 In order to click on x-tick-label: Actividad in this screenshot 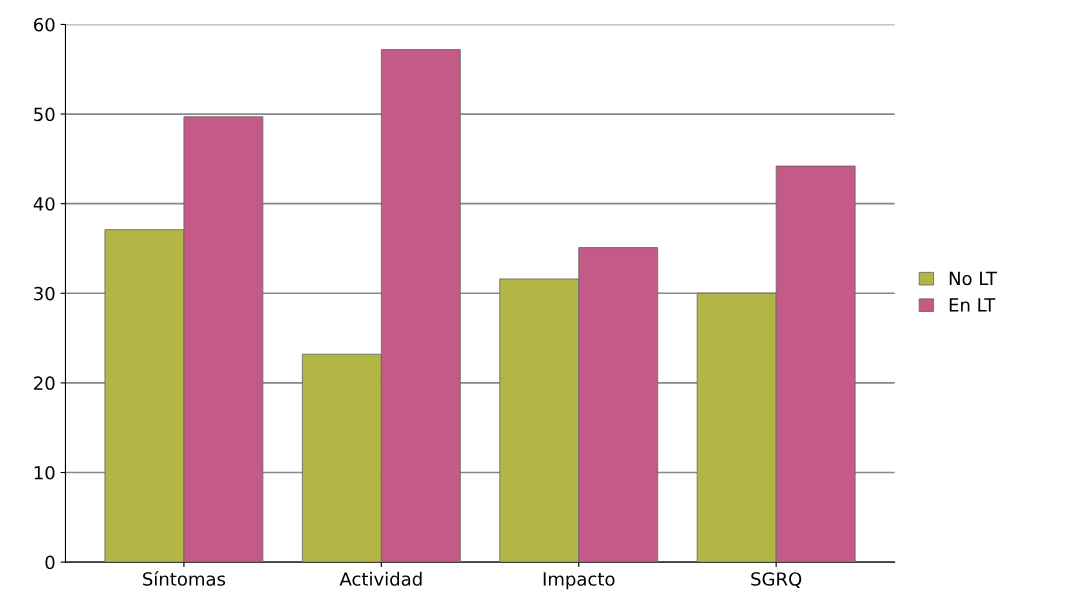, I will do `click(380, 578)`.